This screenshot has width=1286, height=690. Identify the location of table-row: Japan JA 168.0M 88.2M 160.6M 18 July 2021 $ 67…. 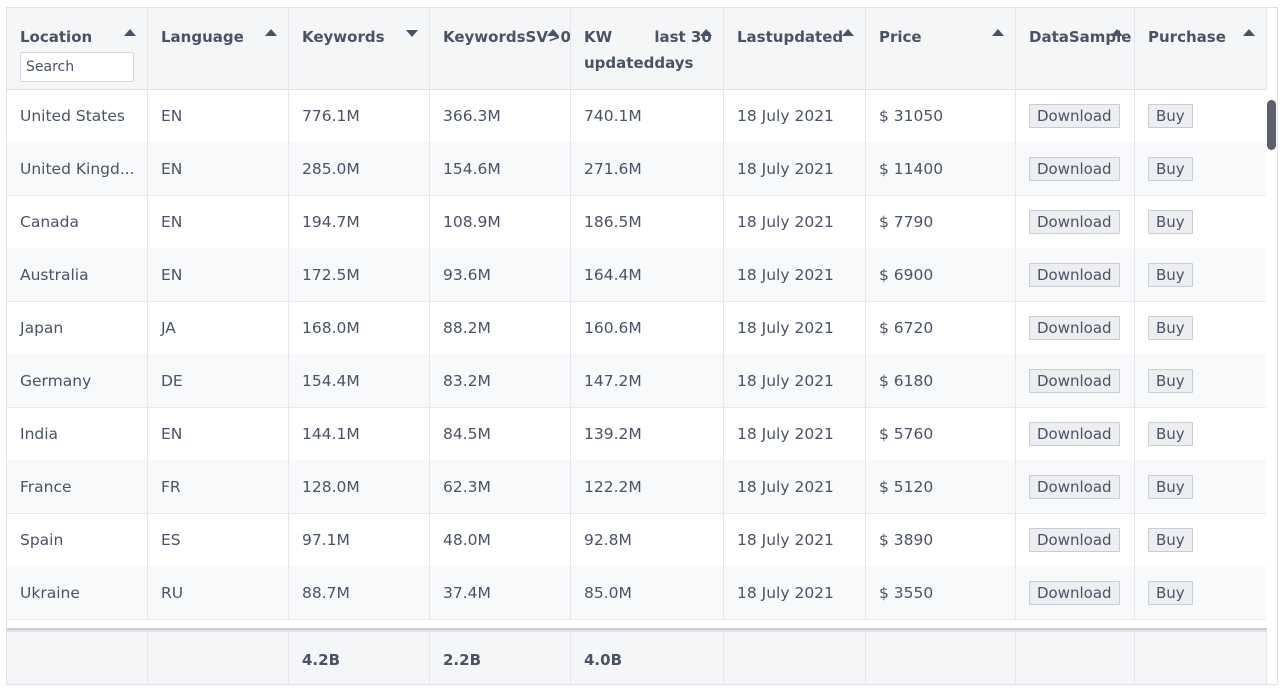
(637, 328).